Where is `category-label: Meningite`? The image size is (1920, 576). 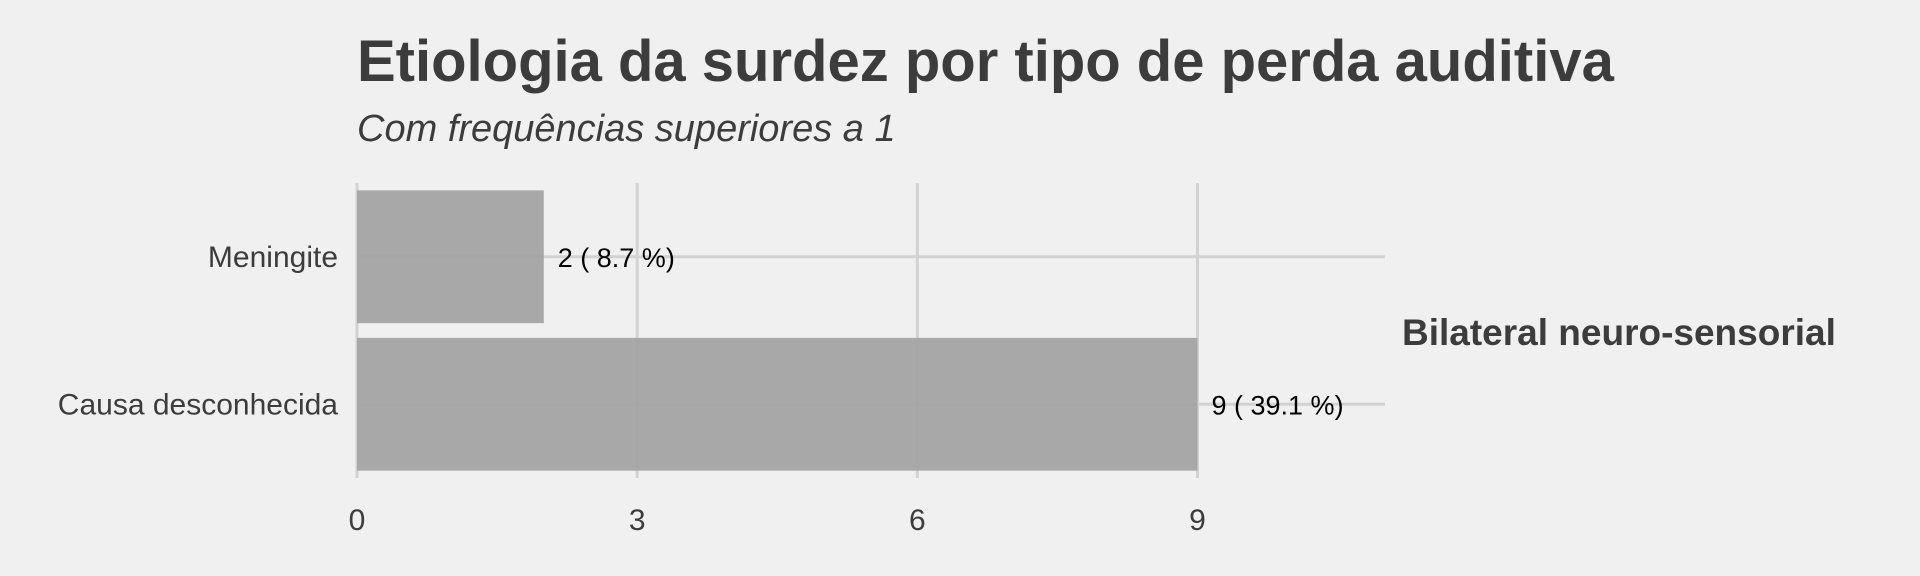 category-label: Meningite is located at coordinates (273, 257).